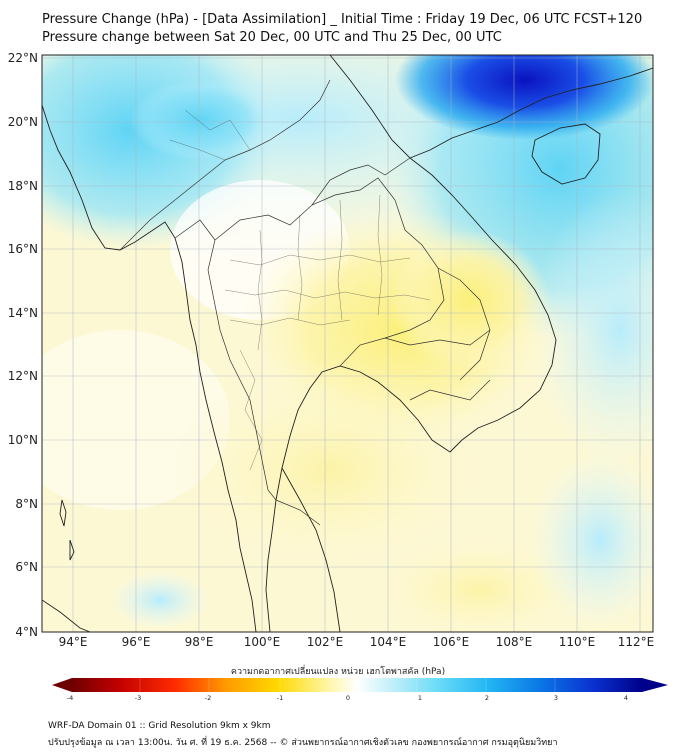 The width and height of the screenshot is (676, 756). What do you see at coordinates (26, 632) in the screenshot?
I see `lat-label: 4°N` at bounding box center [26, 632].